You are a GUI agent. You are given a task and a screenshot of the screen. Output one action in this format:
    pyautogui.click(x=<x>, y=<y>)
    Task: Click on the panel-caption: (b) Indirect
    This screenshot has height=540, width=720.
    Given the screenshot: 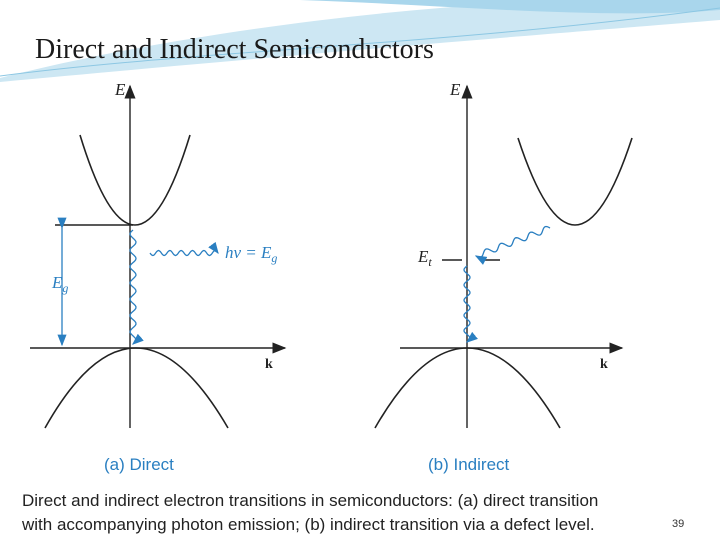 What is the action you would take?
    pyautogui.click(x=469, y=464)
    